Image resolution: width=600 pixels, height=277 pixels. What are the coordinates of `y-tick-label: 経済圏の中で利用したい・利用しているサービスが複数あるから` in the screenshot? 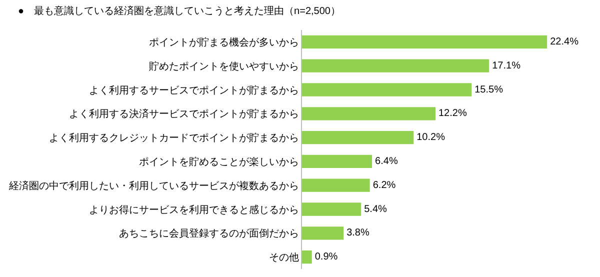 It's located at (153, 186).